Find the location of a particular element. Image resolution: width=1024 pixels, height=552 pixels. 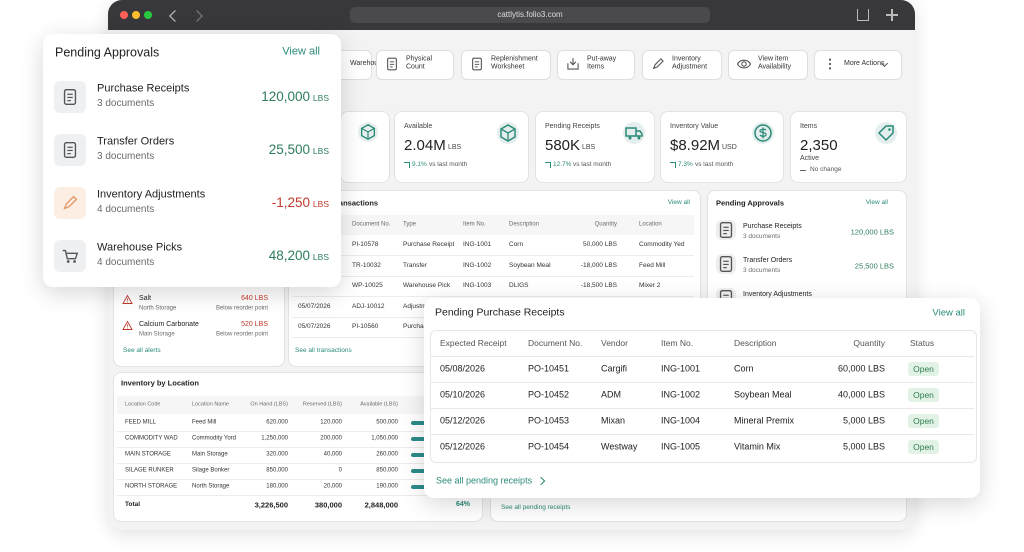

toolbar-label: Warehouse is located at coordinates (368, 64).